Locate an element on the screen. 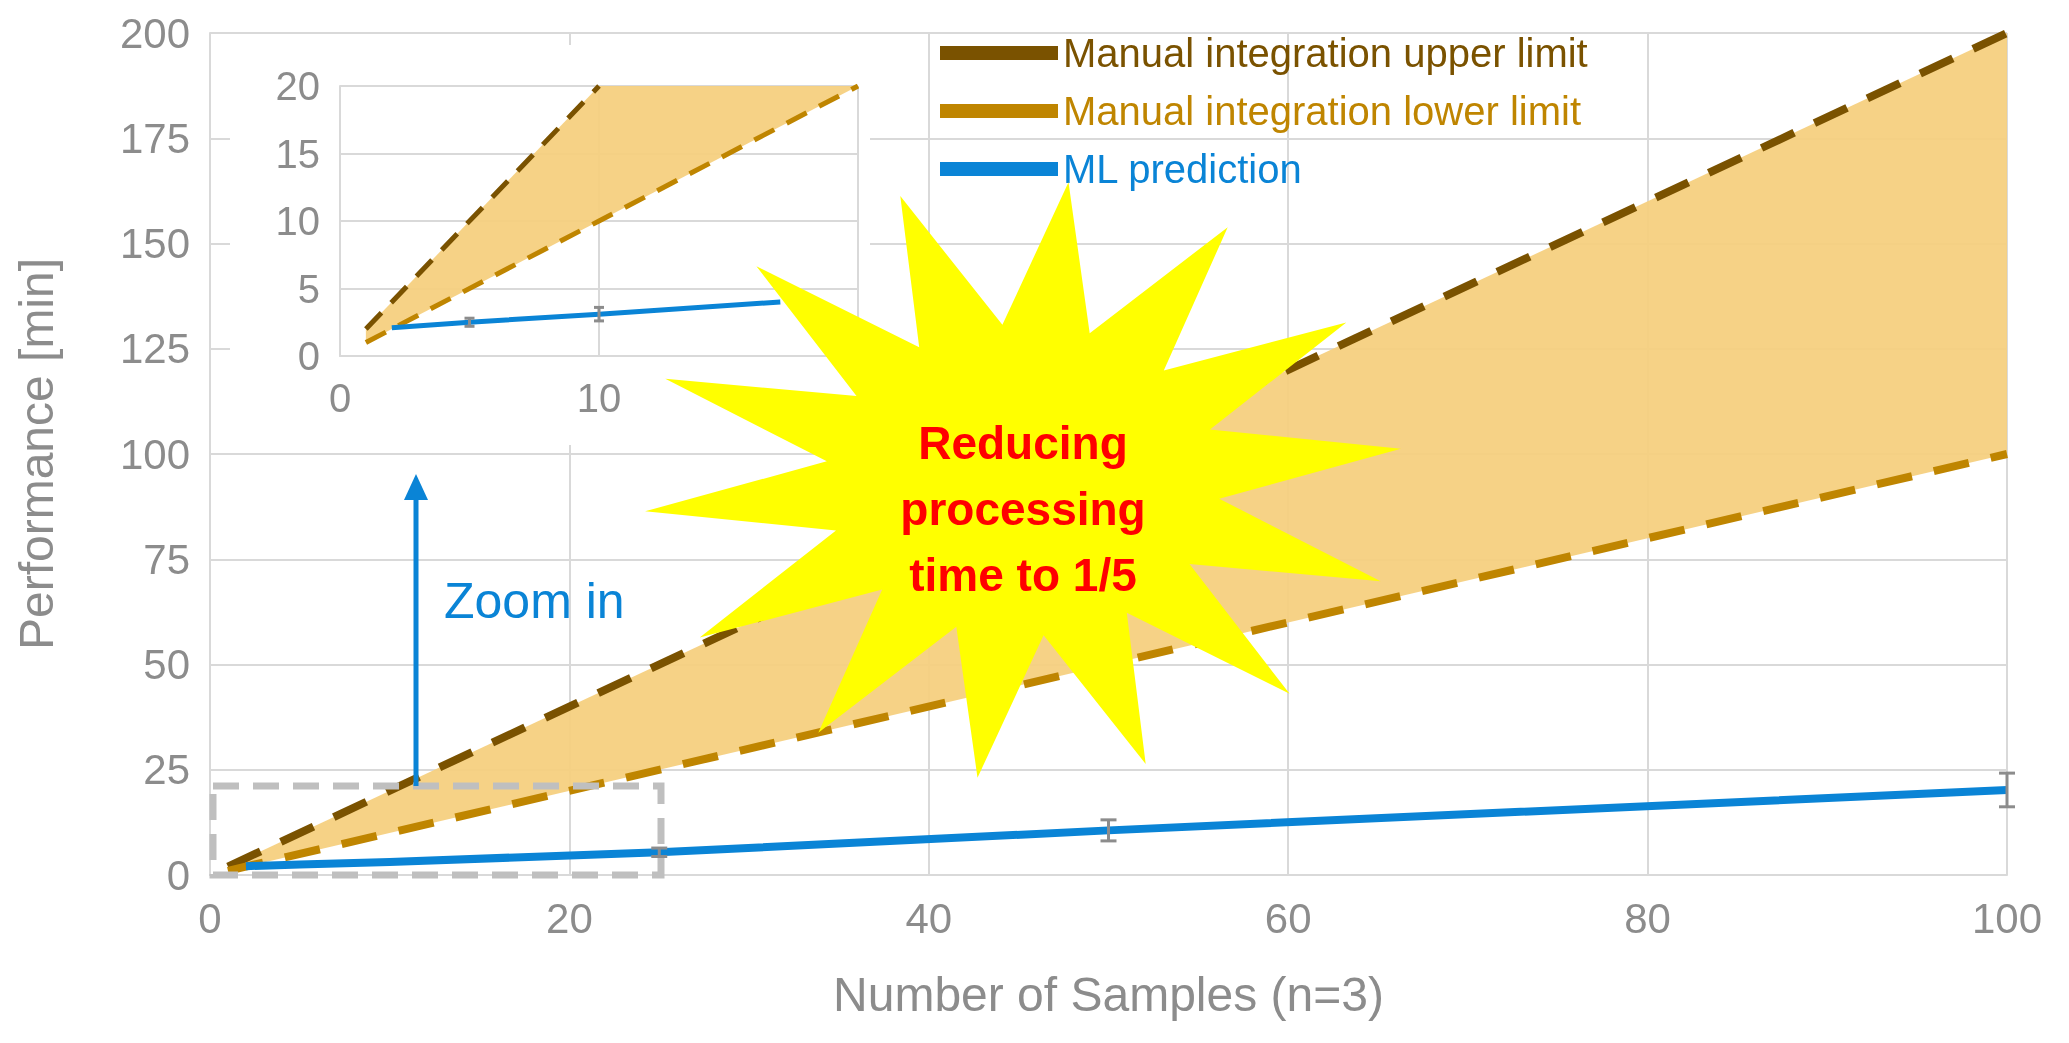 This screenshot has height=1043, width=2069. y-tick-label: 25 is located at coordinates (166, 770).